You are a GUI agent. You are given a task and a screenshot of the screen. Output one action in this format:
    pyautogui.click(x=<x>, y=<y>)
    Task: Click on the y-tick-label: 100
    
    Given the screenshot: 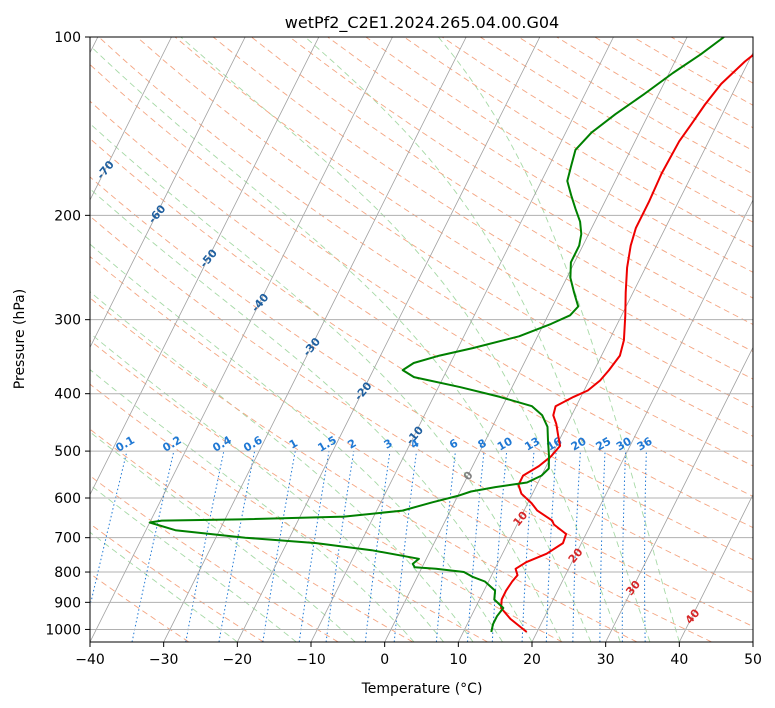 What is the action you would take?
    pyautogui.click(x=67, y=38)
    